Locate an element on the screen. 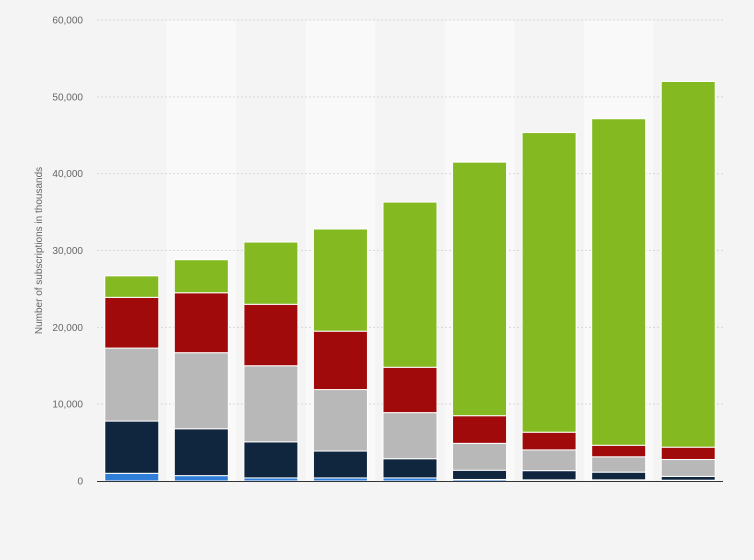 The height and width of the screenshot is (560, 754). tick-labels: 0 10,000 20,000 30,000 40,000 50,000 60,000 is located at coordinates (67, 252).